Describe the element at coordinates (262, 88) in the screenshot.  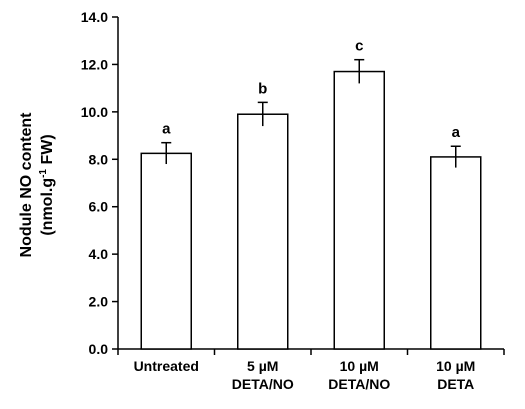
I see `significance-letter: b` at that location.